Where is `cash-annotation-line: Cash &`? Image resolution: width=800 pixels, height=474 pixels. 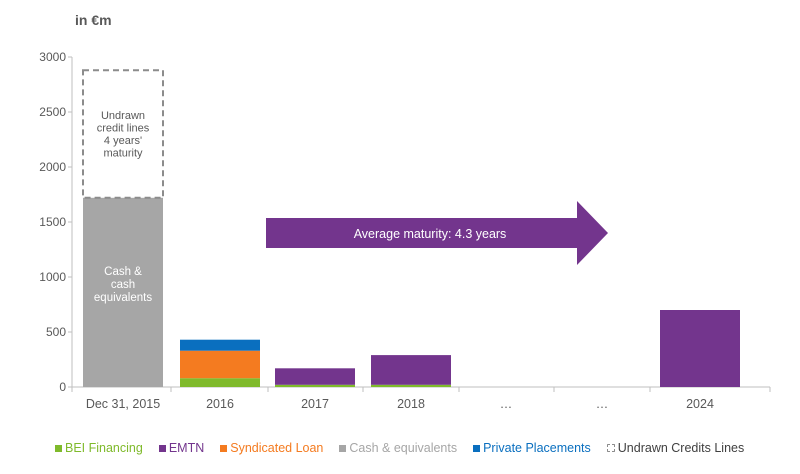
cash-annotation-line: Cash & is located at coordinates (123, 272).